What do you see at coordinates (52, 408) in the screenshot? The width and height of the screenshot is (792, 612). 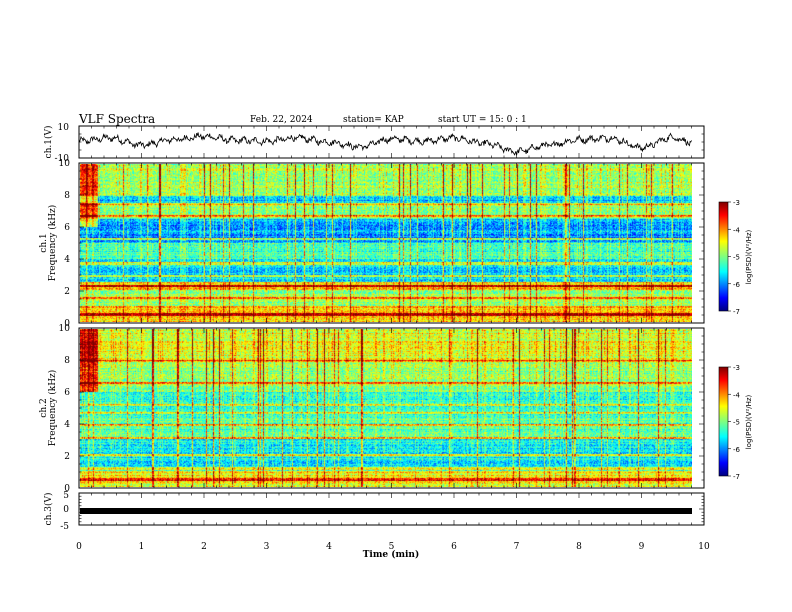 I see `ch2-spec-ylabel2: Frequency (kHz)` at bounding box center [52, 408].